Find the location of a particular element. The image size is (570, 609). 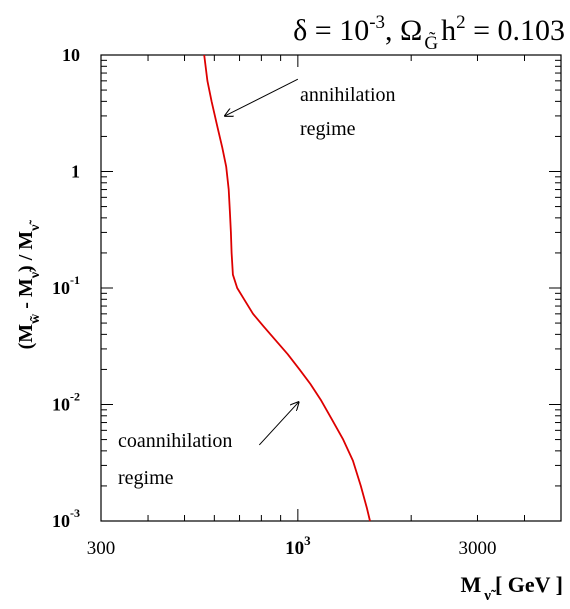

y-tick-label: 10⁻³ is located at coordinates (66, 518).